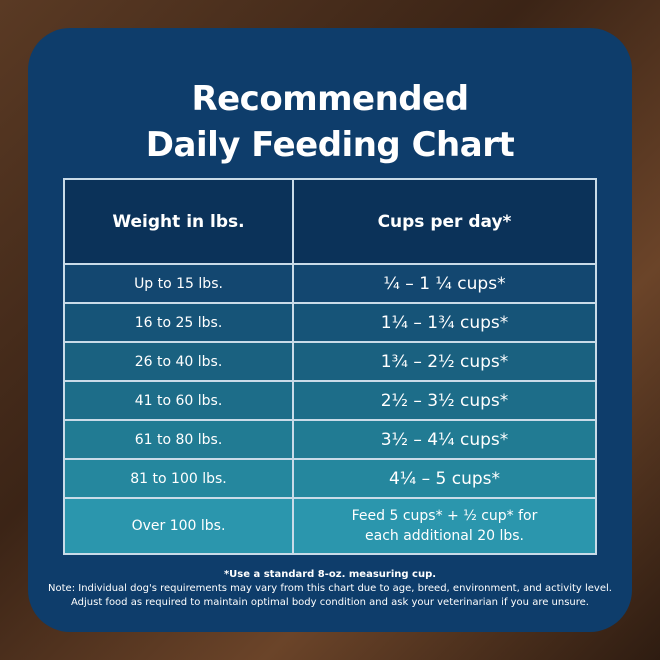 This screenshot has height=660, width=660. Describe the element at coordinates (178, 322) in the screenshot. I see `weight-cell: 16 to 25 lbs.` at that location.